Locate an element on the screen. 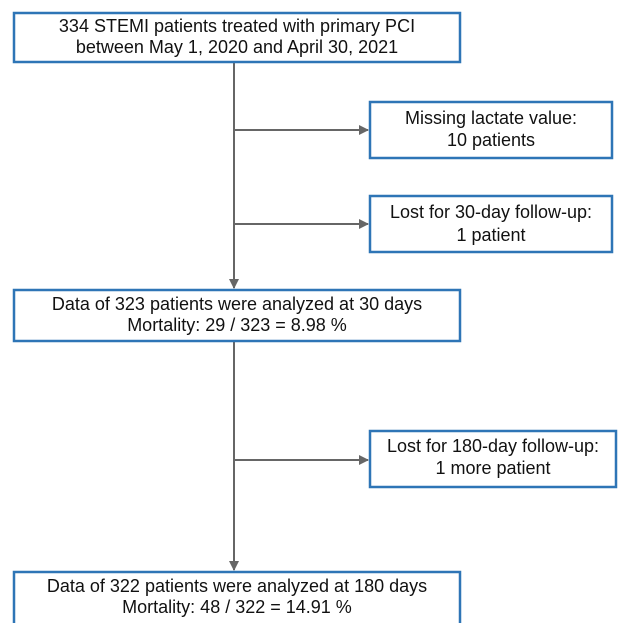  node-text: Mortality: 29 / 323 = 8.98 % is located at coordinates (237, 325).